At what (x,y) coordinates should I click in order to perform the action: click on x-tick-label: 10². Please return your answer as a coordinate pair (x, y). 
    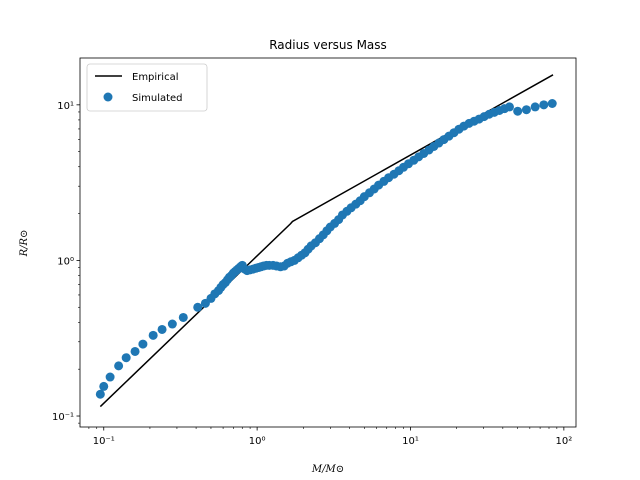
    Looking at the image, I should click on (563, 441).